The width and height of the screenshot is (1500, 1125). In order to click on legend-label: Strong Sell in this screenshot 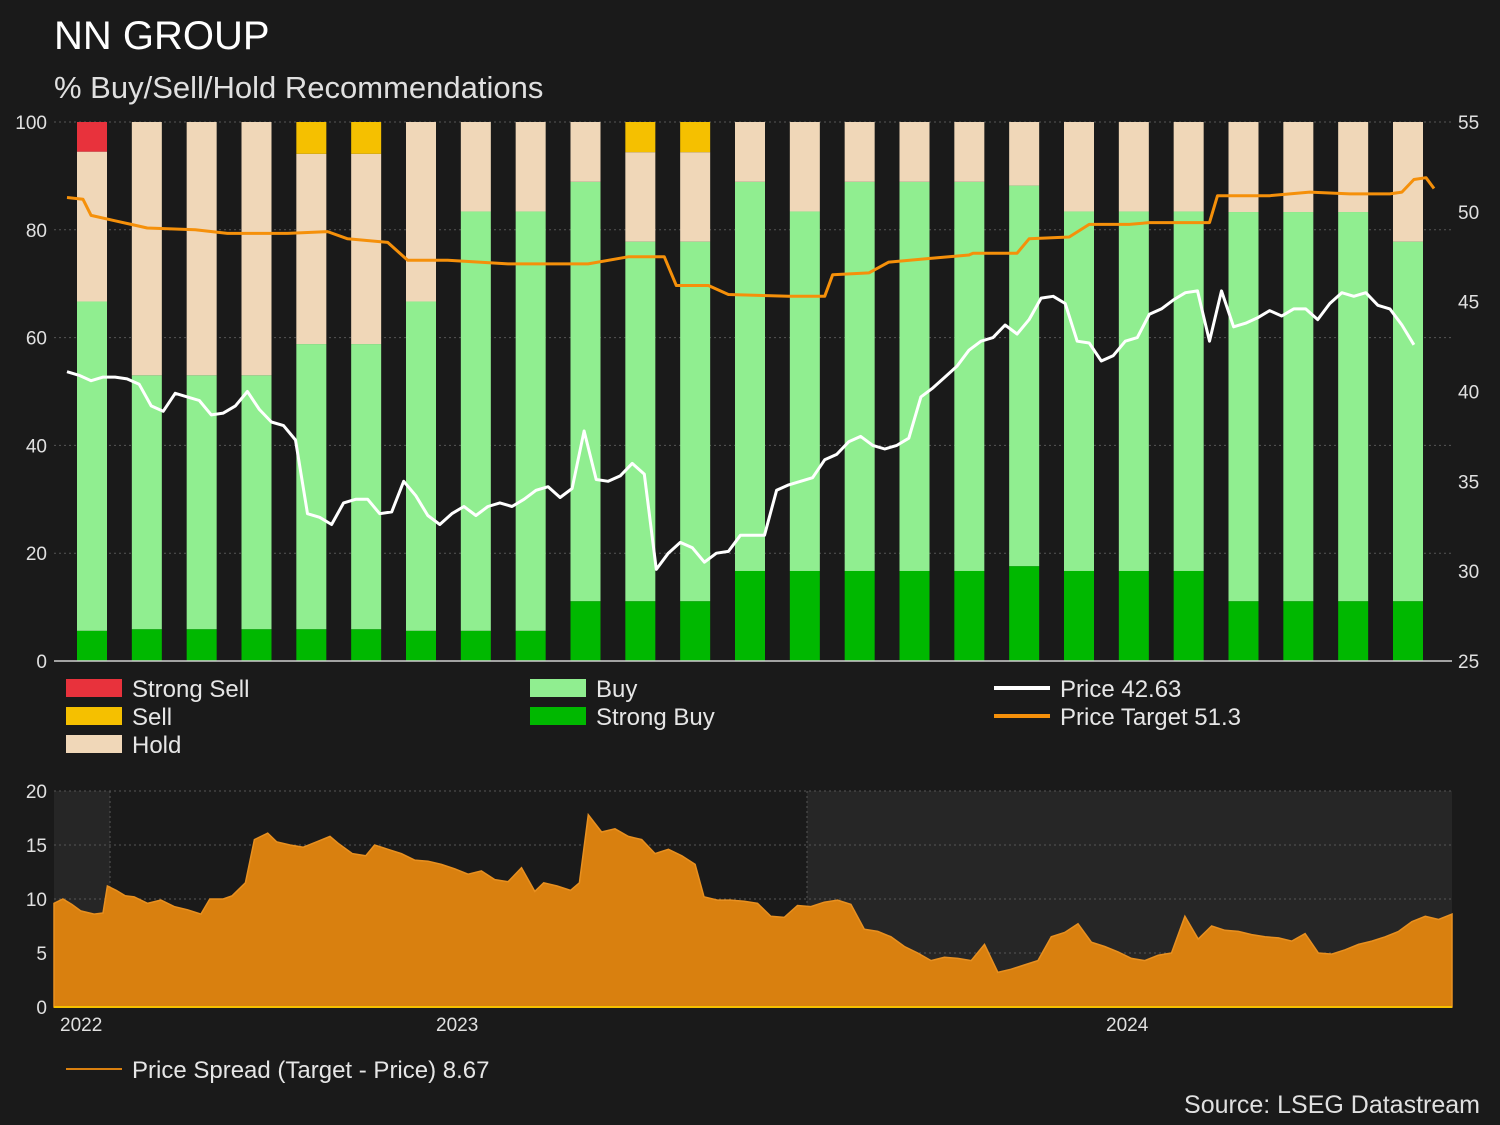, I will do `click(190, 689)`.